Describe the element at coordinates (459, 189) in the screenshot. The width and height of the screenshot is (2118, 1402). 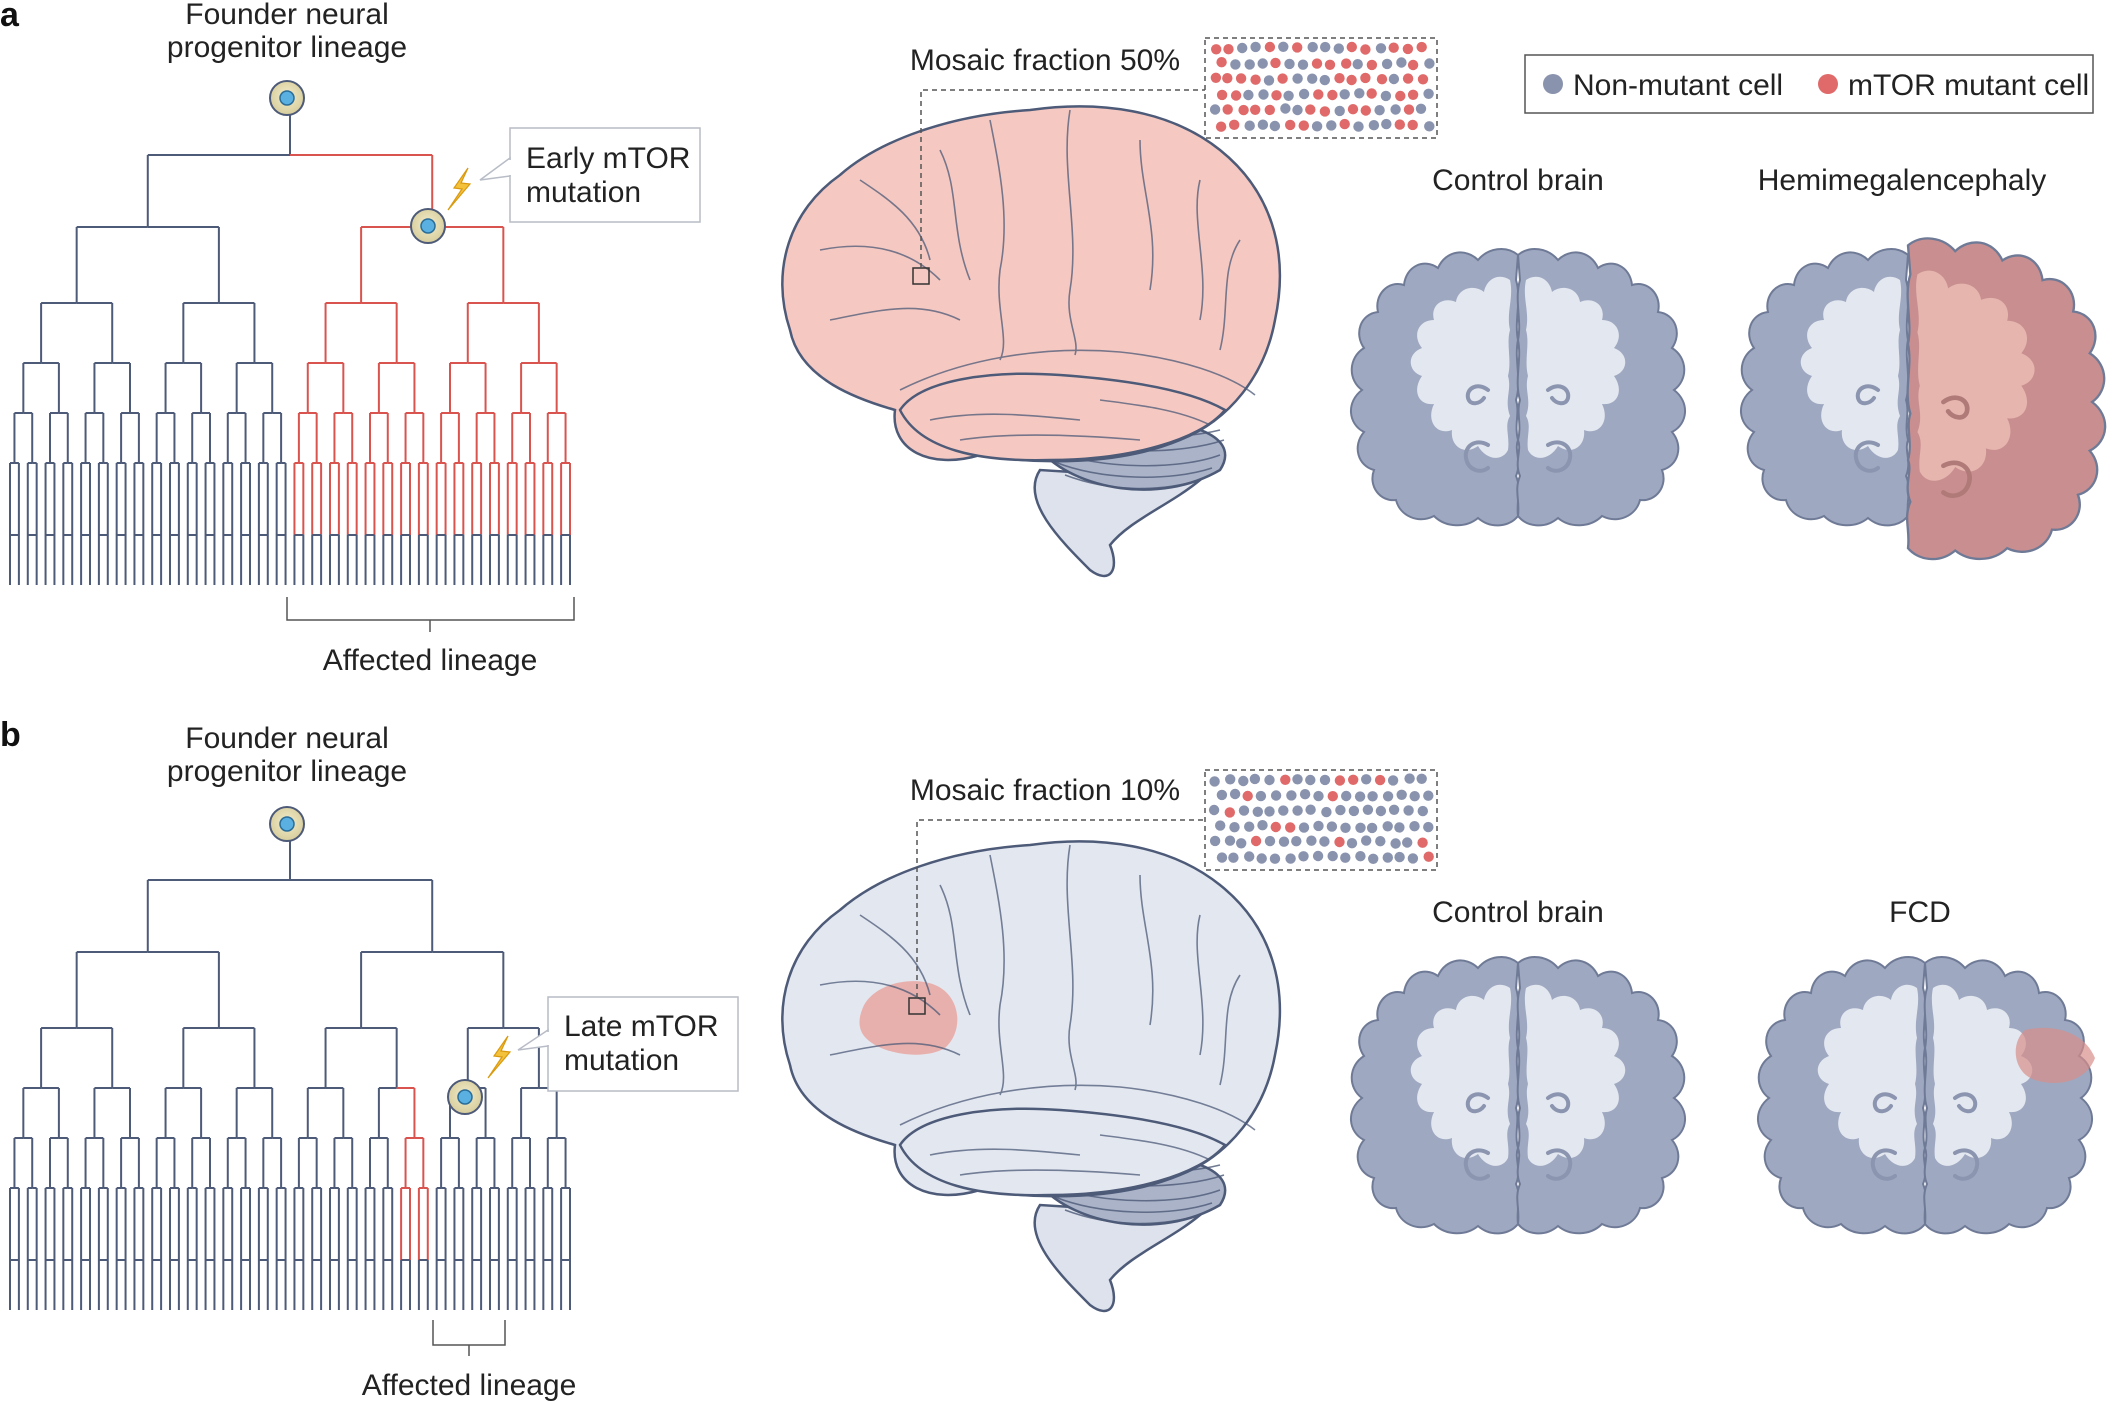
I see `lightning-icon` at that location.